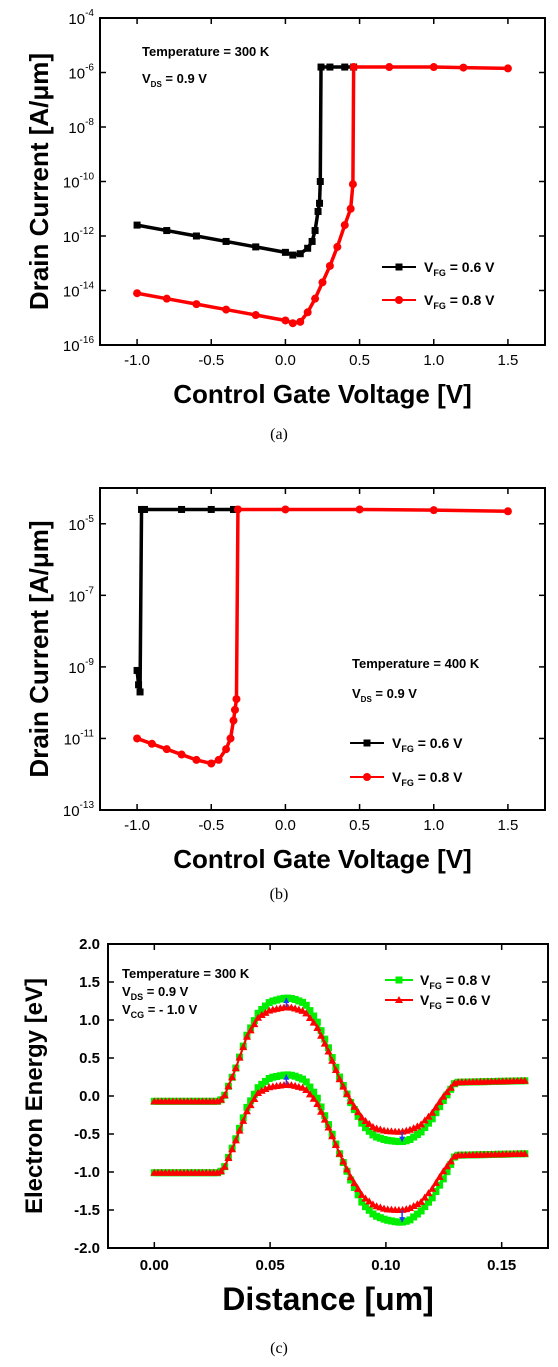 The image size is (558, 1367). What do you see at coordinates (87, 1134) in the screenshot?
I see `y-tick-label: -0.5` at bounding box center [87, 1134].